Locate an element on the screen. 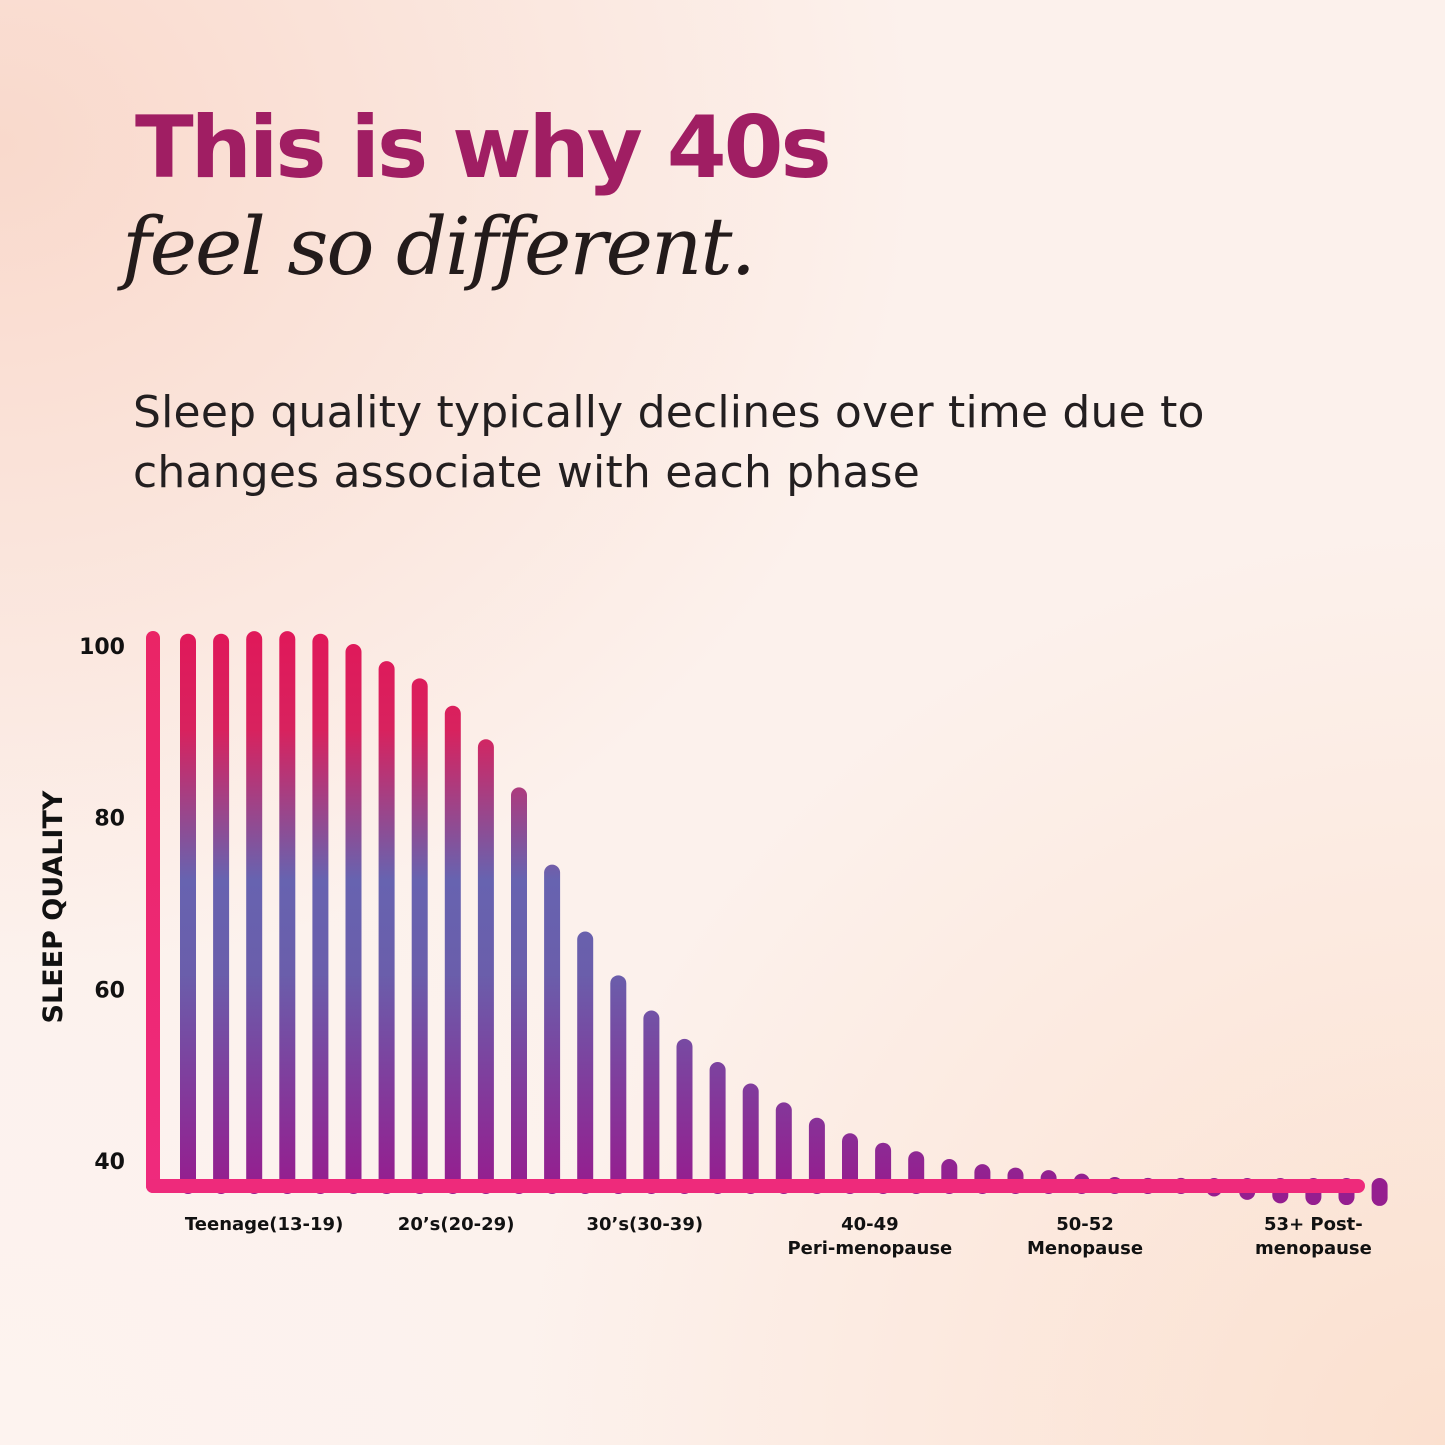  y-axis-label: SLEEP QUALITY is located at coordinates (53, 906).